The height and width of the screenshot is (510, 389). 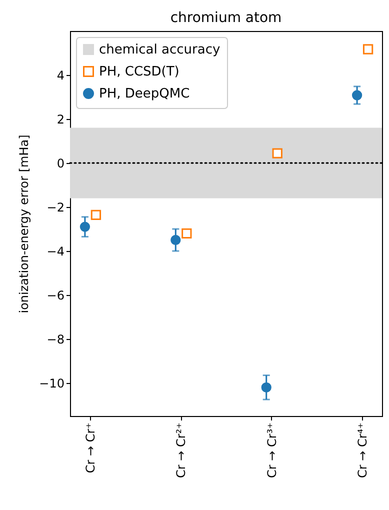 I want to click on legend-label: PH, CCSD(T), so click(x=139, y=72).